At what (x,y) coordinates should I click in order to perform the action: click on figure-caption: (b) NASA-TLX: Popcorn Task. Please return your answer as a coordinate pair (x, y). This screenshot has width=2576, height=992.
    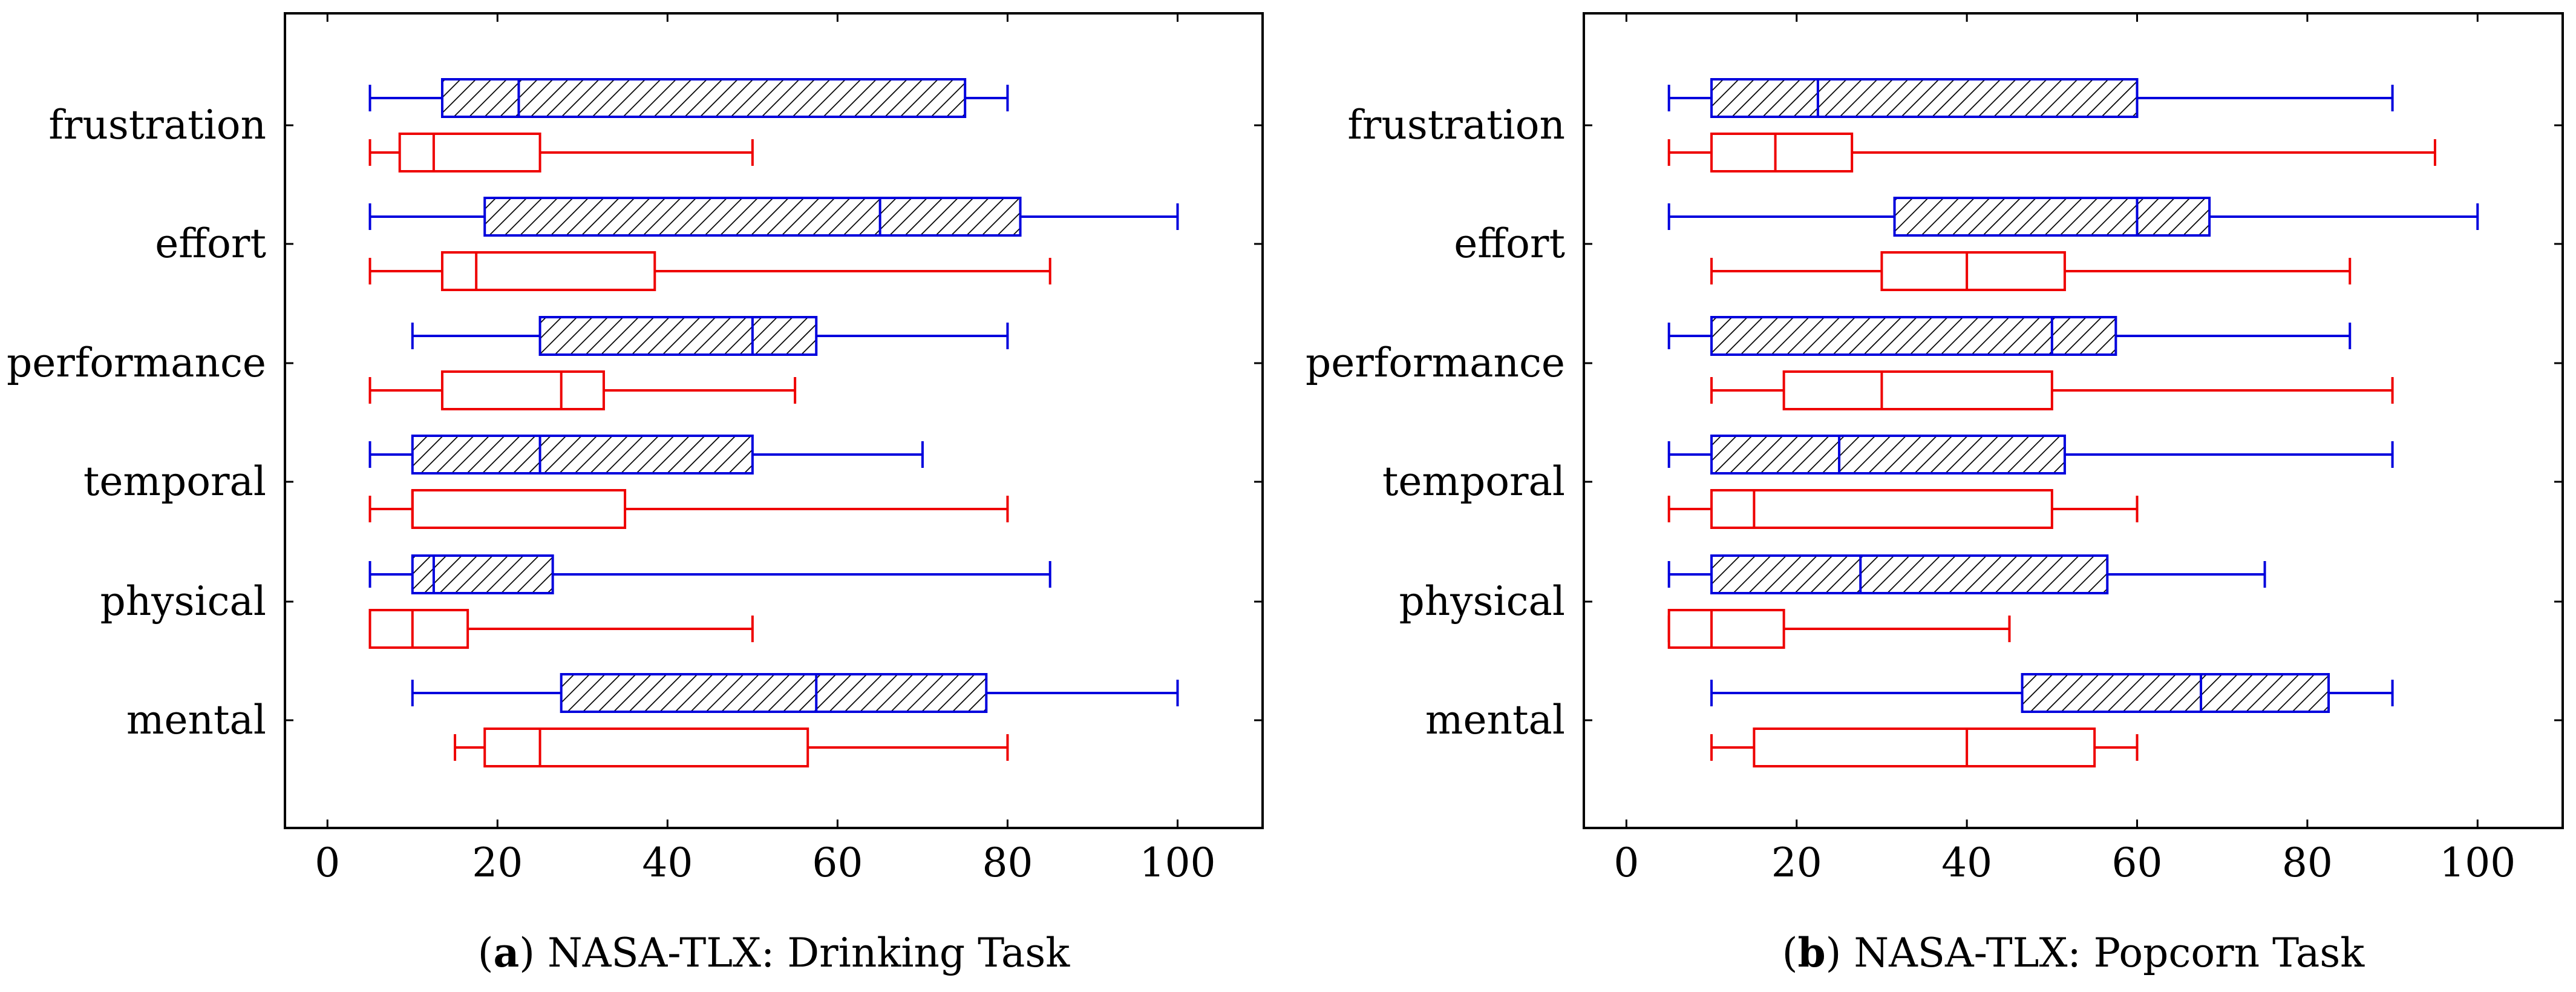
    Looking at the image, I should click on (2073, 952).